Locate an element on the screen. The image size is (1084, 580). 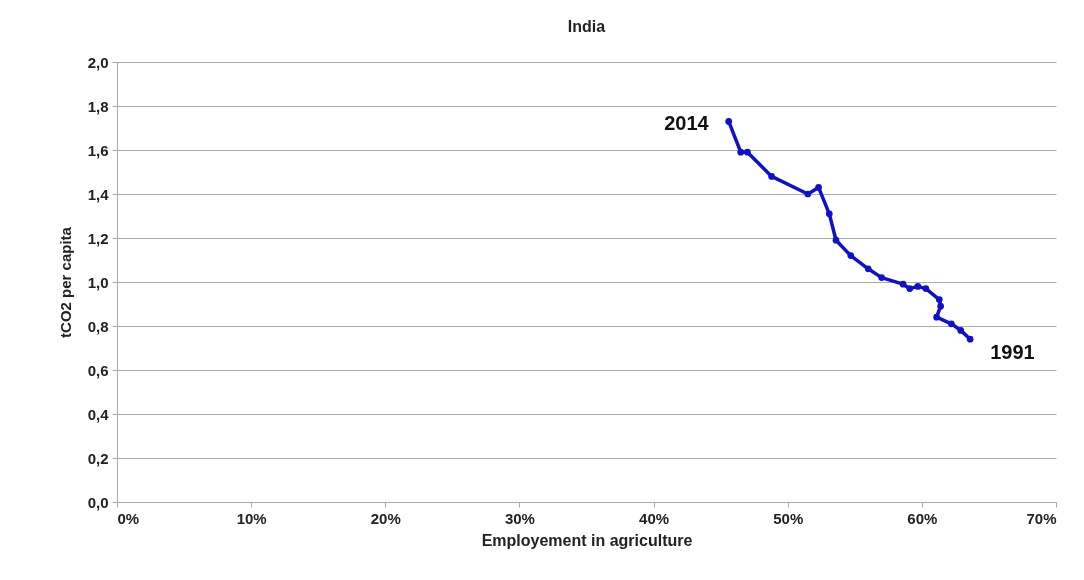
x-tick-label: 50% is located at coordinates (788, 518).